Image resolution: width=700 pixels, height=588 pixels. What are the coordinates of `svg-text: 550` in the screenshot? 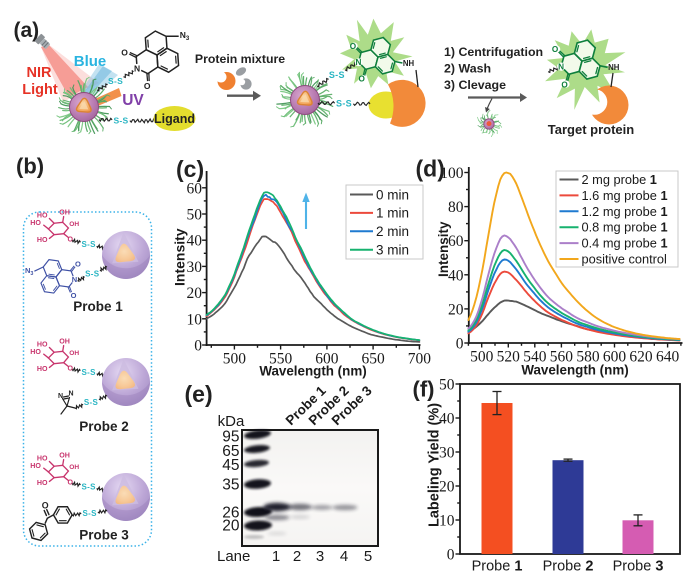 It's located at (281, 359).